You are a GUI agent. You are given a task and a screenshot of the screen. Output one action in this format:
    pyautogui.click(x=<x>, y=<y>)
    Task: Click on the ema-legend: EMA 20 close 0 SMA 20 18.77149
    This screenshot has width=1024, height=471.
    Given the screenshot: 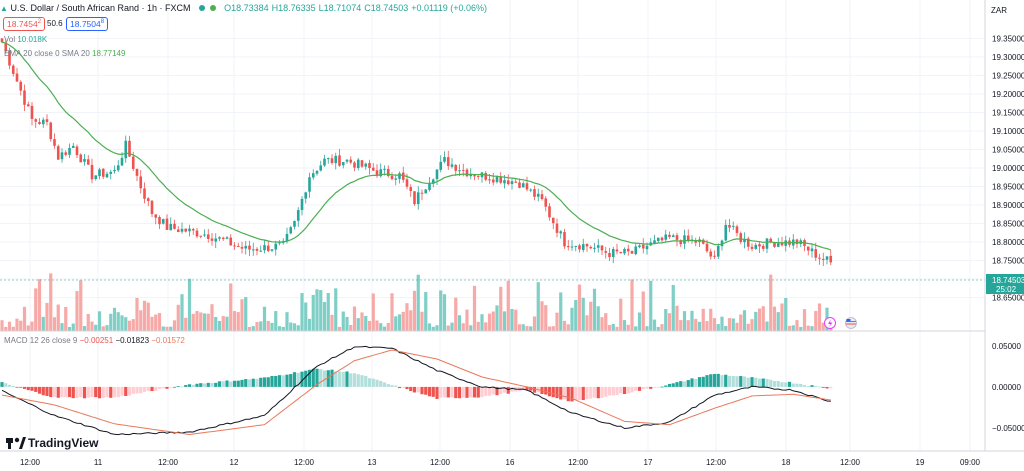 What is the action you would take?
    pyautogui.click(x=65, y=53)
    